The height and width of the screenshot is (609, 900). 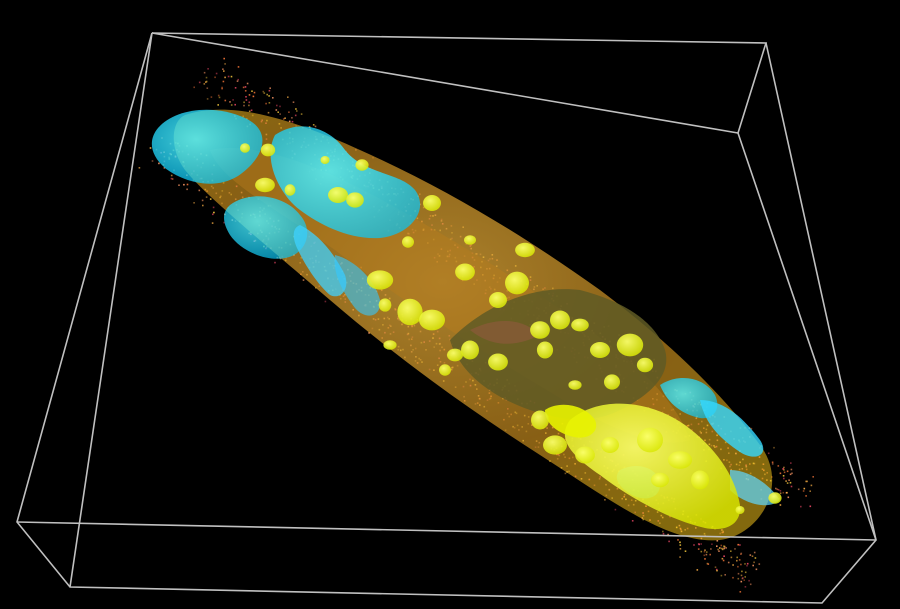 I want to click on bounding-box-back, so click(x=459, y=83).